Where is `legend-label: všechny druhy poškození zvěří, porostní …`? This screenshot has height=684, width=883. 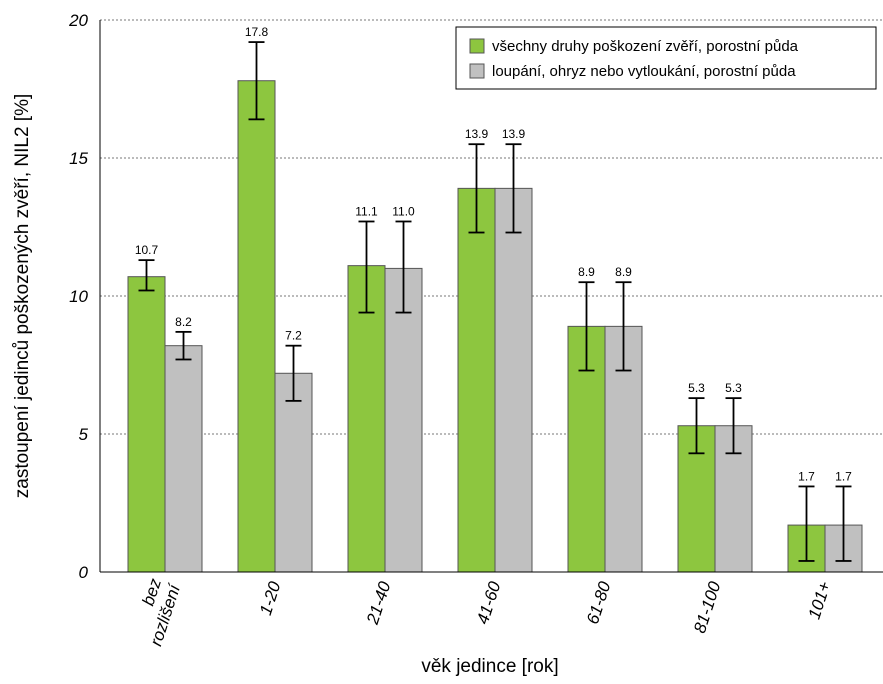 legend-label: všechny druhy poškození zvěří, porostní … is located at coordinates (645, 46).